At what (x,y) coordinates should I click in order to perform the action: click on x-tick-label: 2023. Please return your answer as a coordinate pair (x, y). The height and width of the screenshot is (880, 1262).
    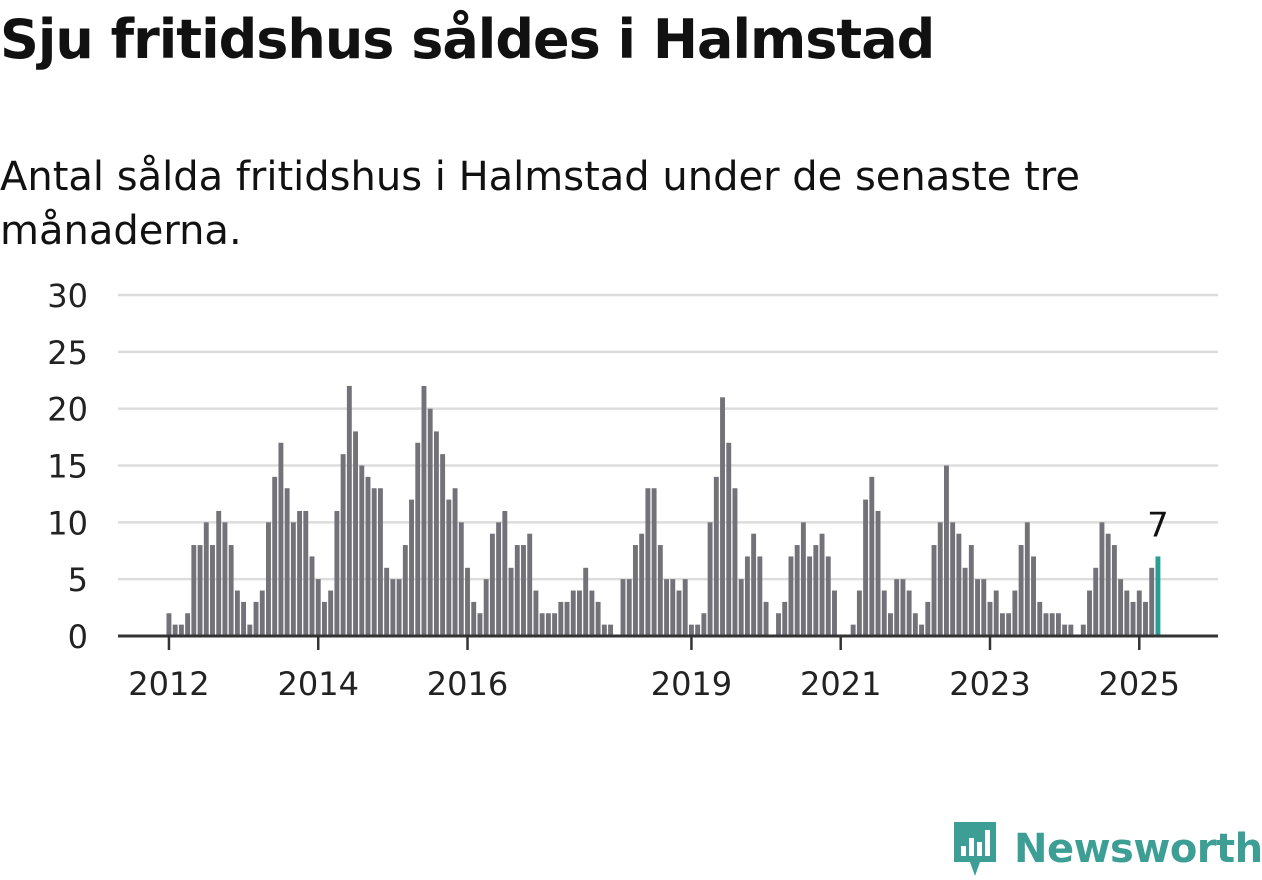
    Looking at the image, I should click on (989, 684).